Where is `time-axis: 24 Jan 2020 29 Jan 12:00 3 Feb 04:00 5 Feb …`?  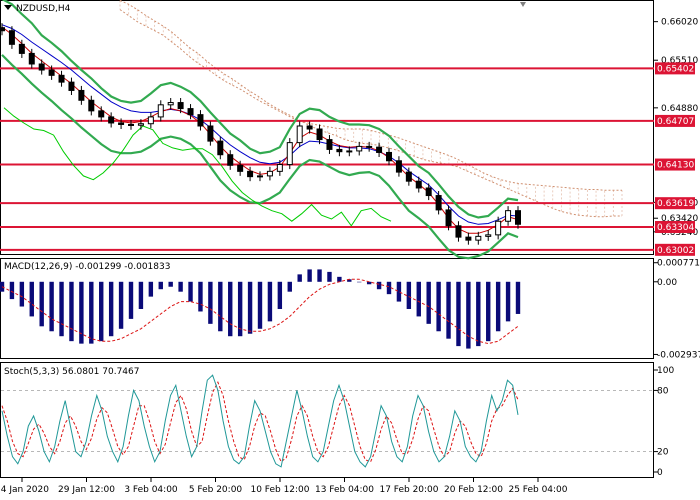
time-axis: 24 Jan 2020 29 Jan 12:00 3 Feb 04:00 5 Feb … is located at coordinates (284, 486).